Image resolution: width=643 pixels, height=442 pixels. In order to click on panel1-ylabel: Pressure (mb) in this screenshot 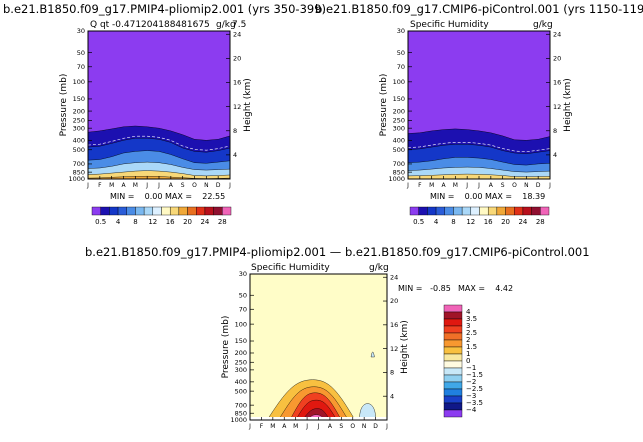, I will do `click(64, 105)`.